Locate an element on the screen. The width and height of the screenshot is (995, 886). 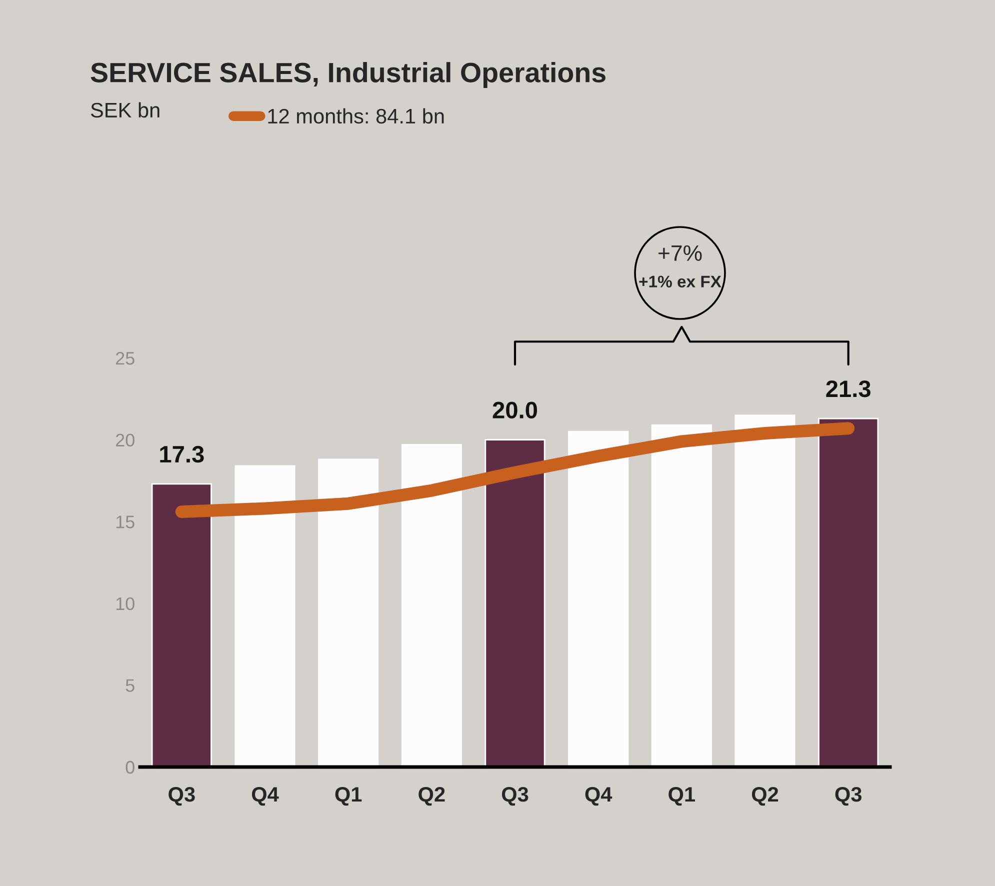
y-tick-label: 5 is located at coordinates (130, 685).